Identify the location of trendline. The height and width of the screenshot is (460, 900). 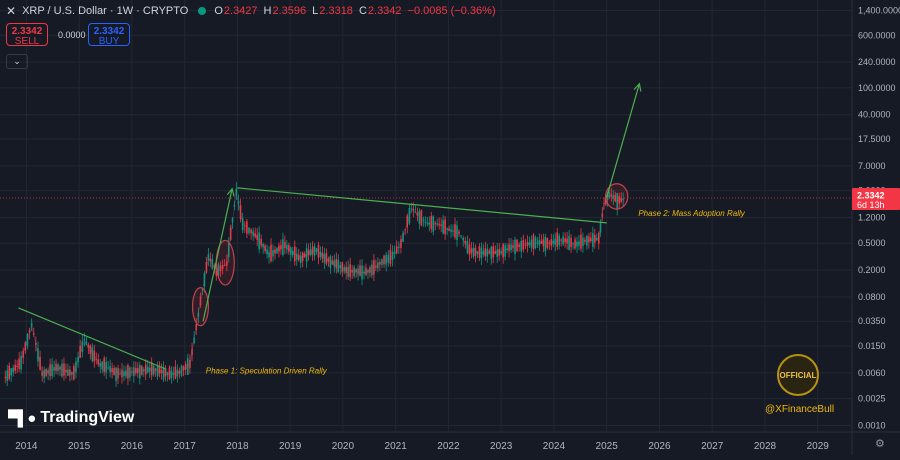
(92, 338).